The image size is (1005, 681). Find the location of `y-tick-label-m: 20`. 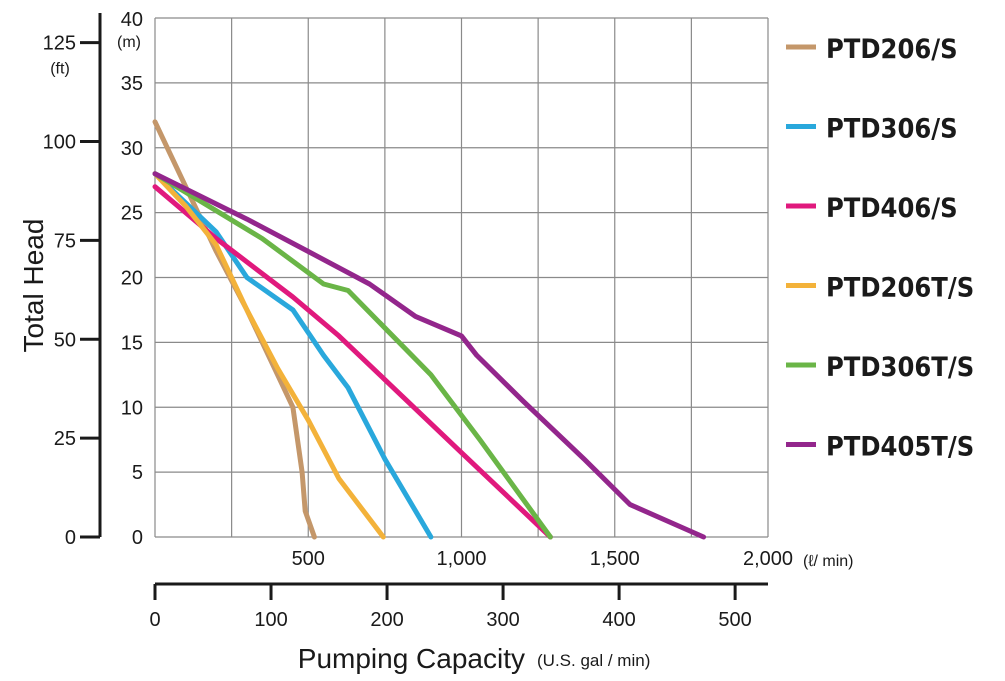

y-tick-label-m: 20 is located at coordinates (132, 279).